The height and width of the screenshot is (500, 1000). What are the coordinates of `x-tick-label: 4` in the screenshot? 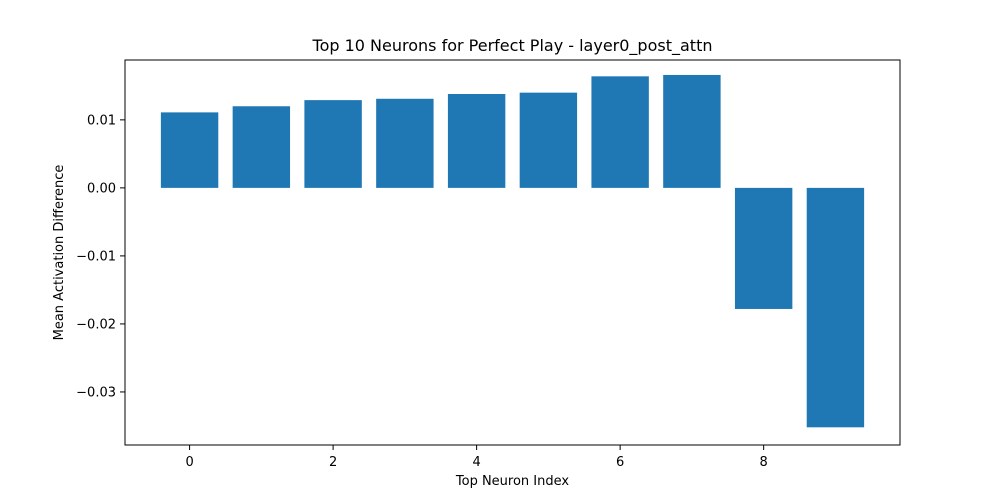 It's located at (476, 462).